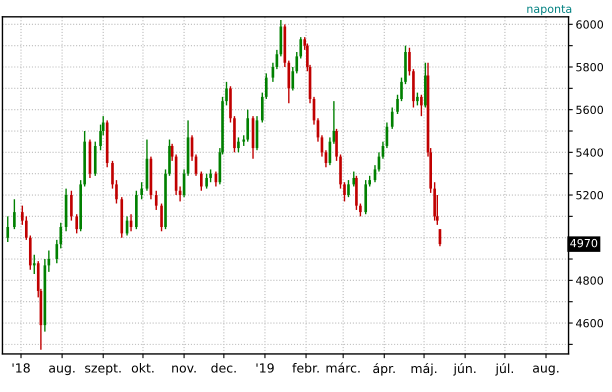 This screenshot has height=392, width=612. I want to click on x-tick-label: júl., so click(504, 369).